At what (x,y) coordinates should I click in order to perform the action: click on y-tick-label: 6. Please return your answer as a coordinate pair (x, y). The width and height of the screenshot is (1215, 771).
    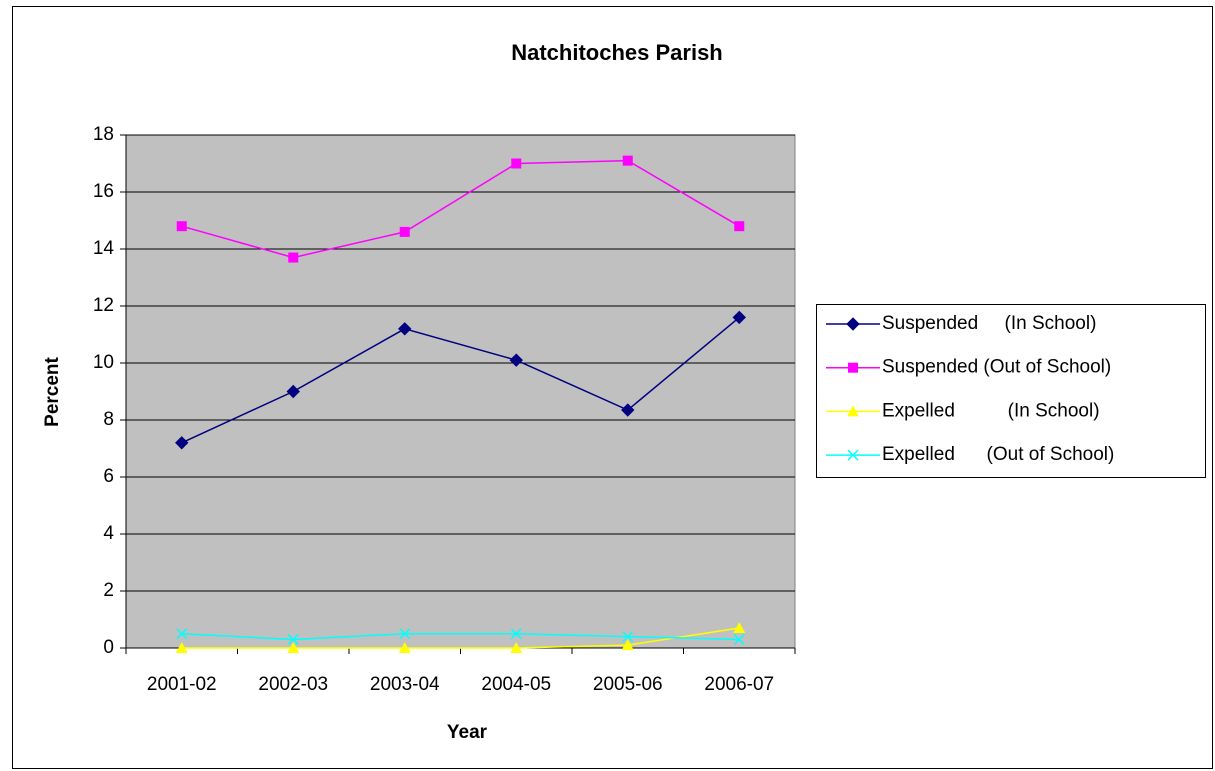
    Looking at the image, I should click on (108, 476).